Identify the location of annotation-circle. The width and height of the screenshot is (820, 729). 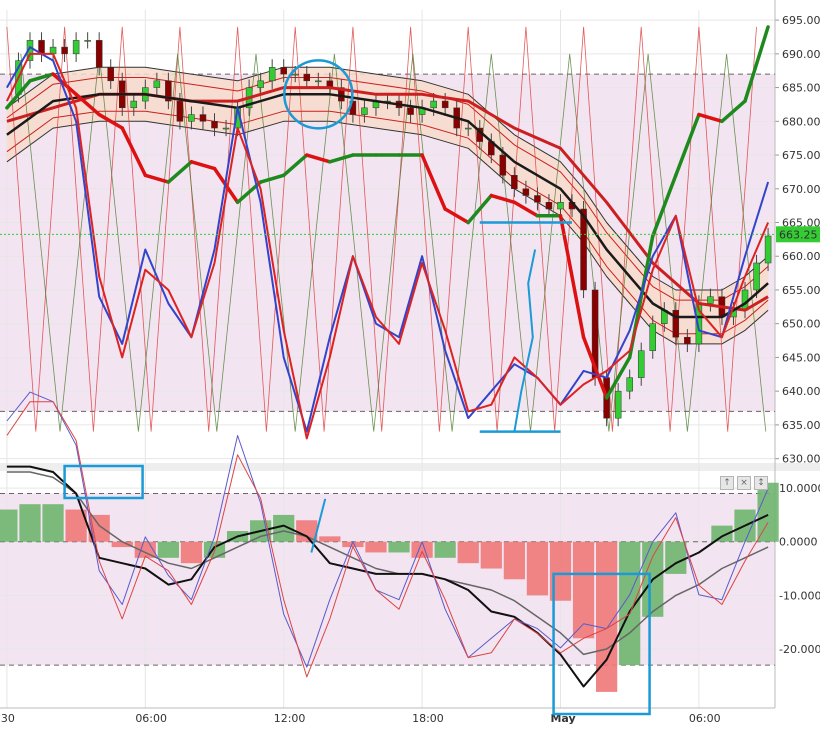
(318, 94).